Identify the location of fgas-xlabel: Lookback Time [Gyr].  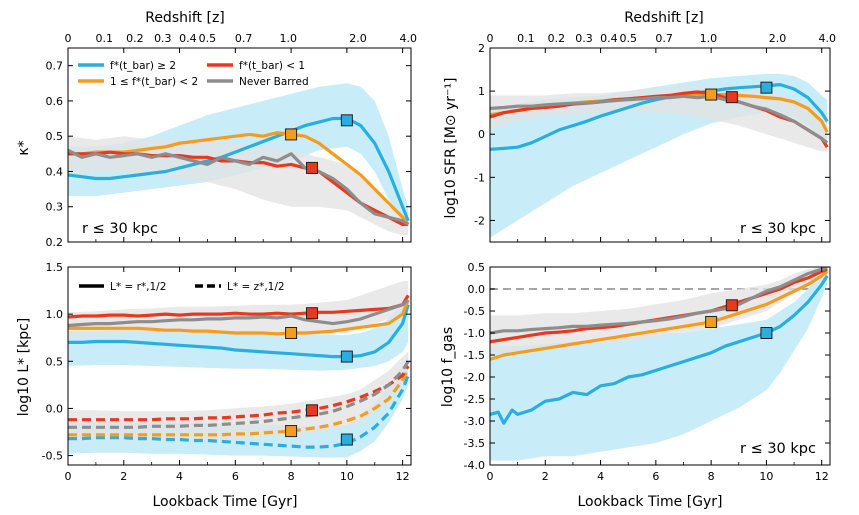
(649, 502).